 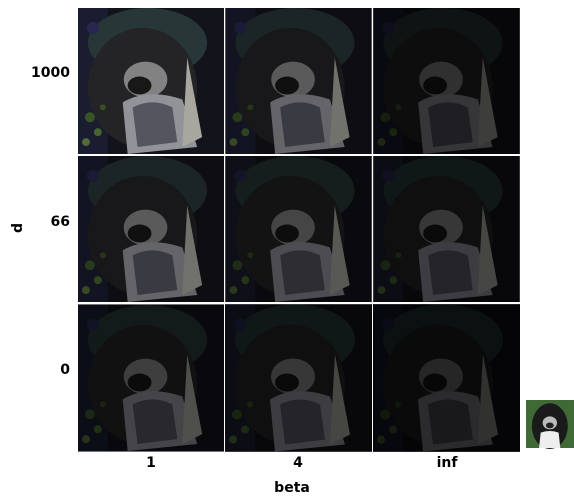 What do you see at coordinates (298, 463) in the screenshot?
I see `column-label: 4` at bounding box center [298, 463].